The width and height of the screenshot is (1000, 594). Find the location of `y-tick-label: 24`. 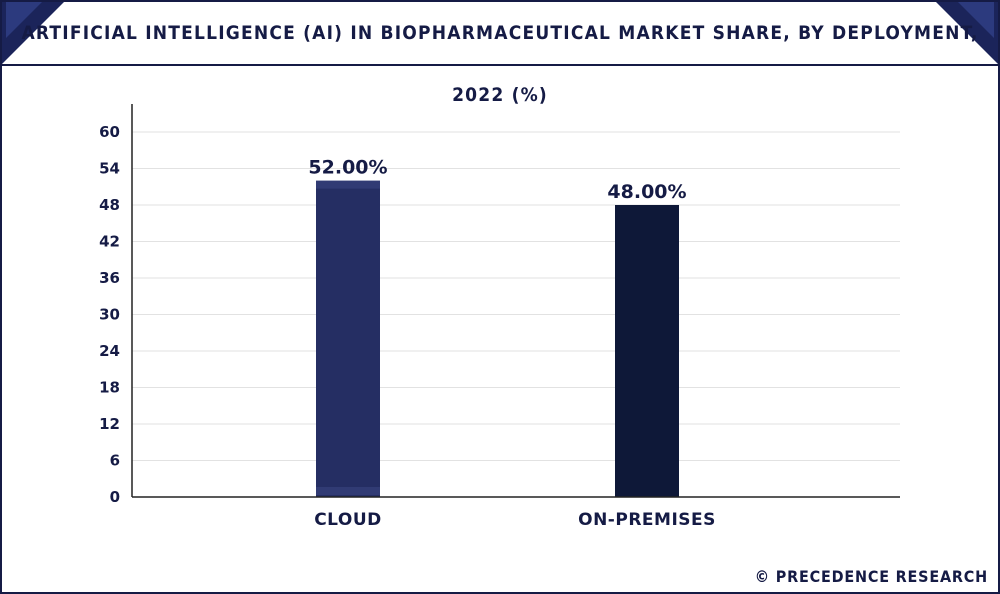

y-tick-label: 24 is located at coordinates (109, 351).